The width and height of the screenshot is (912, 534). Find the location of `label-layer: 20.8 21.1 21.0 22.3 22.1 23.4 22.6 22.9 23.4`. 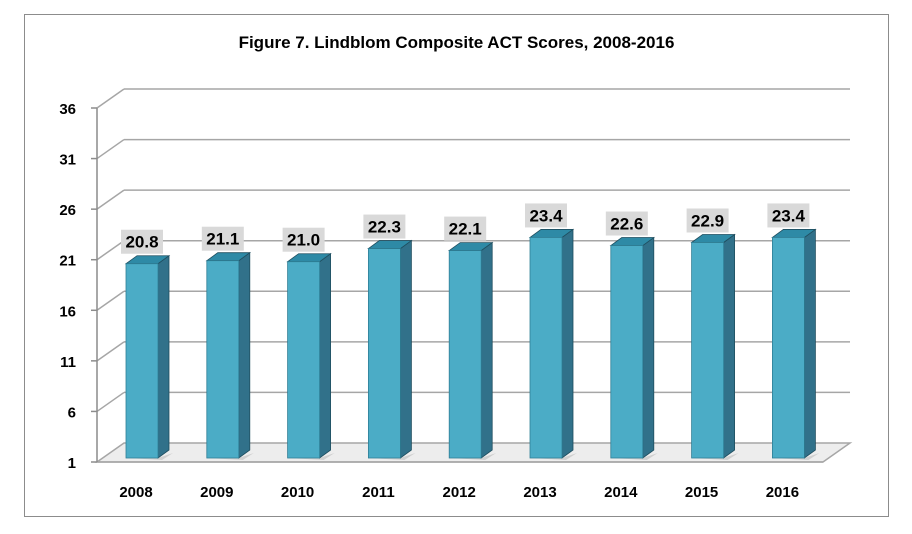

label-layer: 20.8 21.1 21.0 22.3 22.1 23.4 22.6 22.9 23.4 is located at coordinates (465, 228).